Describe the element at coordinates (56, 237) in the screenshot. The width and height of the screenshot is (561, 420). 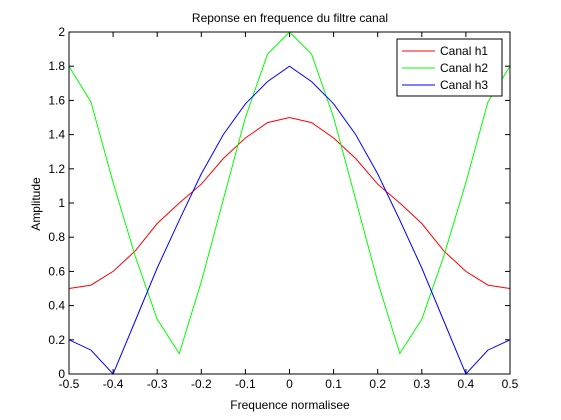
I see `y-tick-label: 0.8` at that location.